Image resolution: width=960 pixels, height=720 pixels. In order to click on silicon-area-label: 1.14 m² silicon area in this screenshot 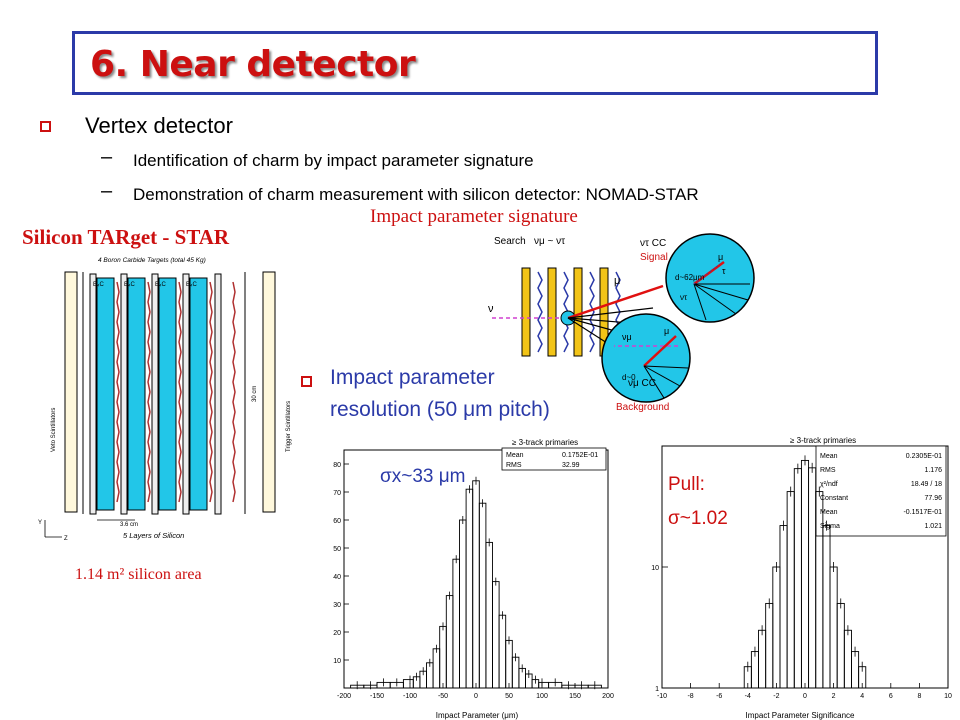, I will do `click(138, 574)`.